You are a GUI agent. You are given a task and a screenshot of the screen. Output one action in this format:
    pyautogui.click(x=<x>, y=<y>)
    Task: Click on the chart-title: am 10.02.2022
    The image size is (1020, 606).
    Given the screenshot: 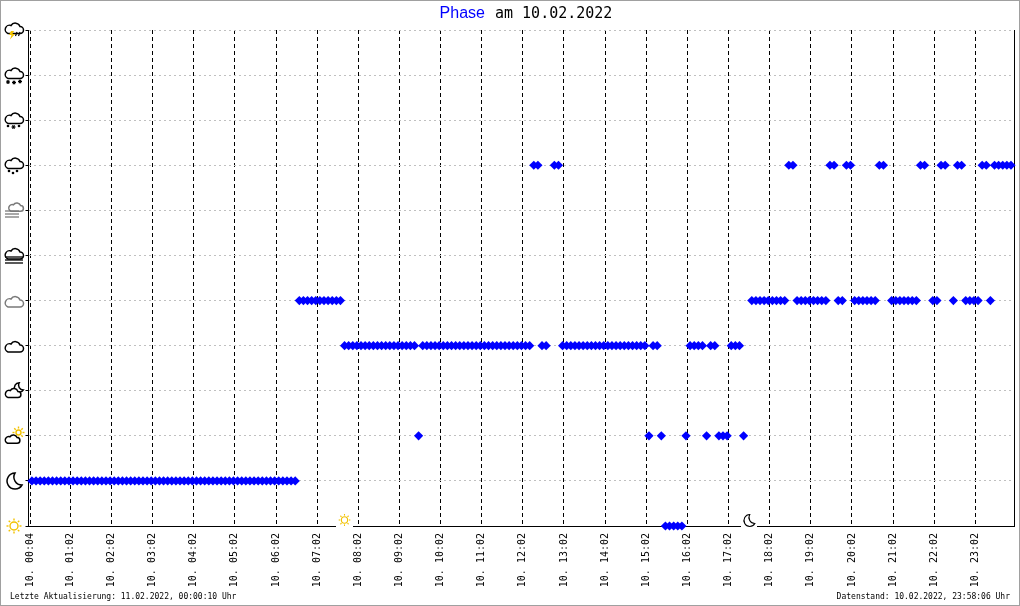 What is the action you would take?
    pyautogui.click(x=553, y=13)
    